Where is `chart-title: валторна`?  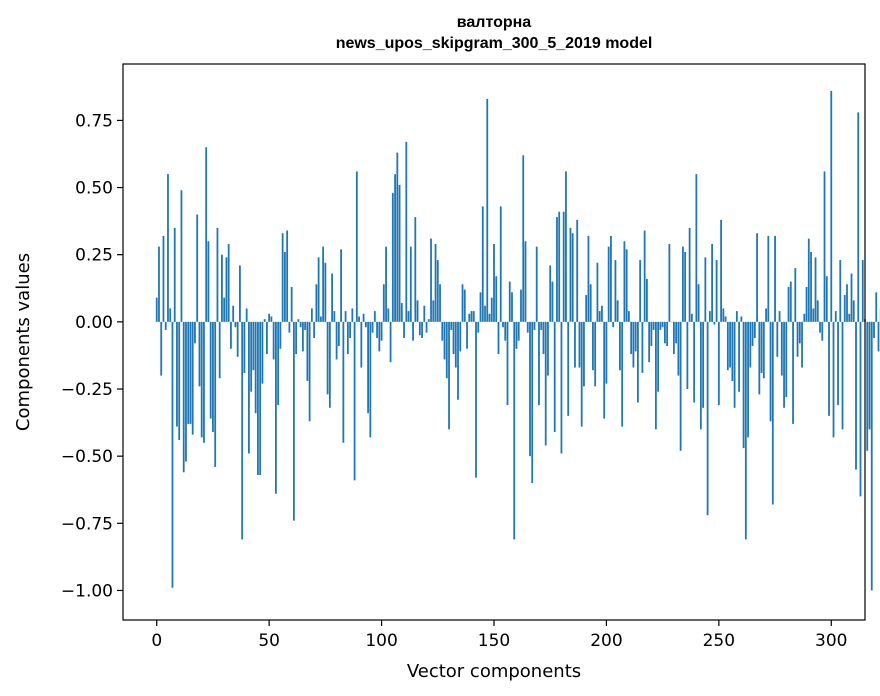
chart-title: валторна is located at coordinates (494, 22).